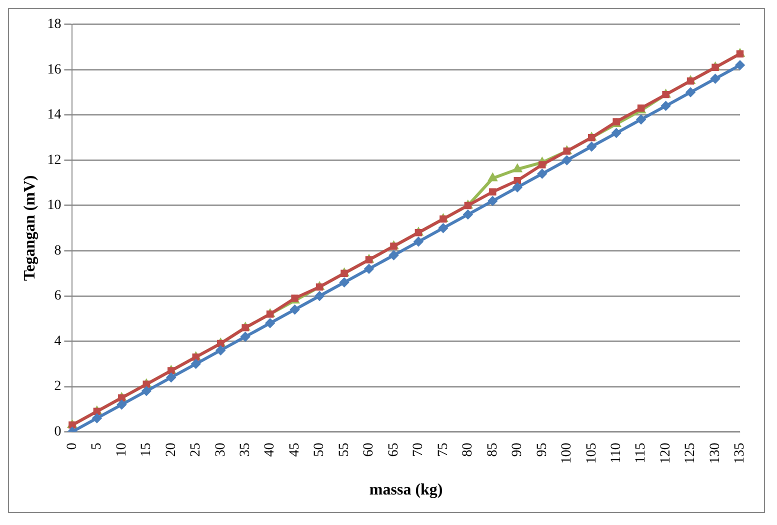  I want to click on x-tick-label: 5, so click(97, 446).